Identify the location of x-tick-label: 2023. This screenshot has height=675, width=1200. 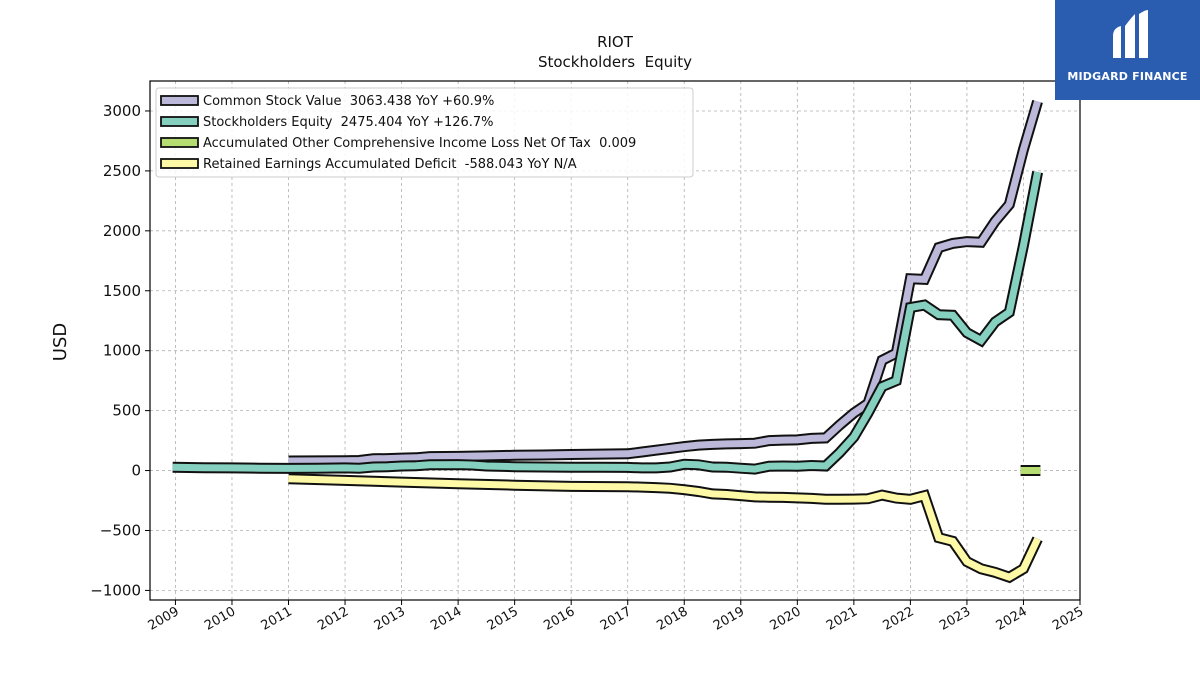
(955, 619).